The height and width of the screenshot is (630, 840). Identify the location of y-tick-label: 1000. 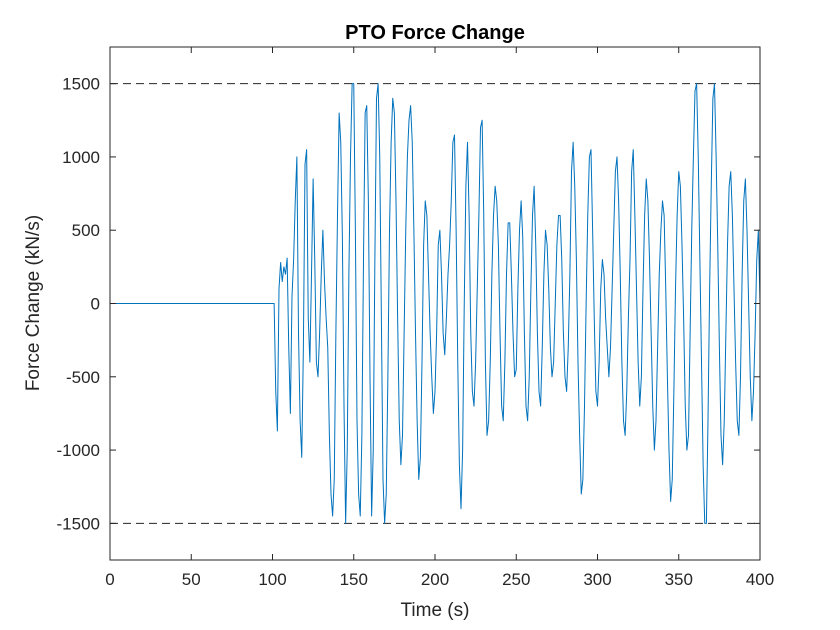
(81, 157).